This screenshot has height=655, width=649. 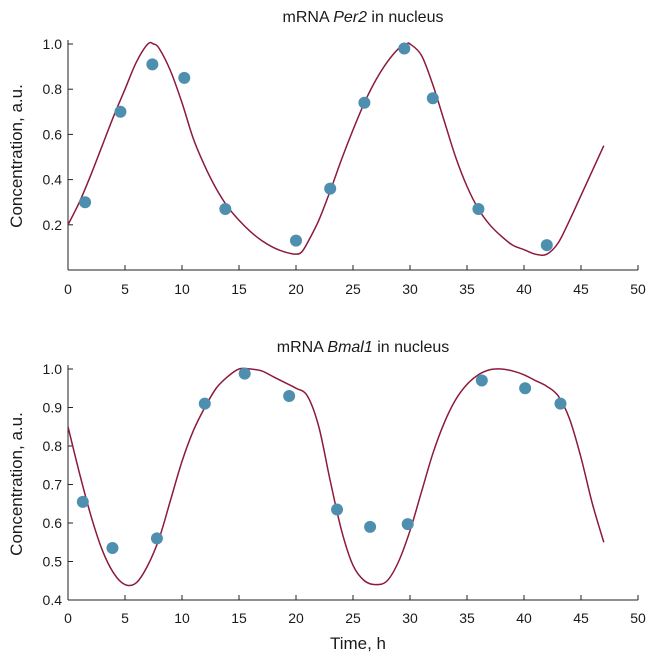 I want to click on chart-title: mRNA Bmal1 in nucleus, so click(x=363, y=347).